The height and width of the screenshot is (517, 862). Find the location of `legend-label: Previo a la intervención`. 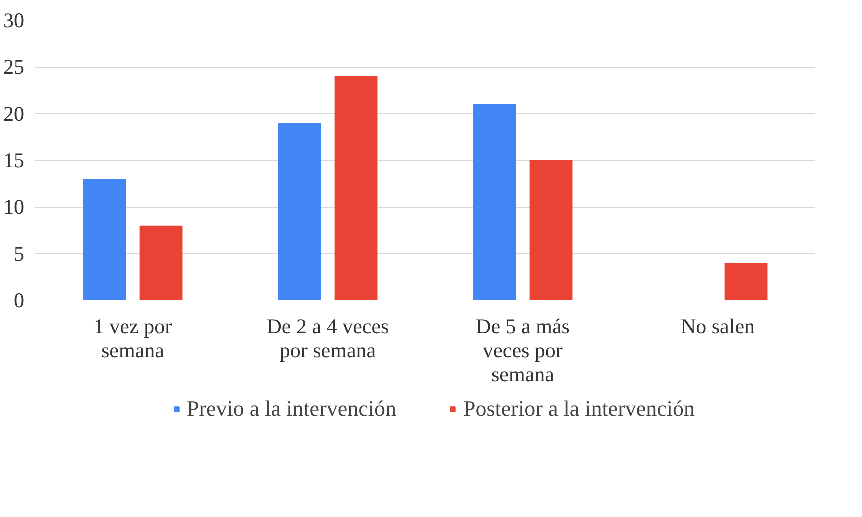

legend-label: Previo a la intervención is located at coordinates (291, 409).